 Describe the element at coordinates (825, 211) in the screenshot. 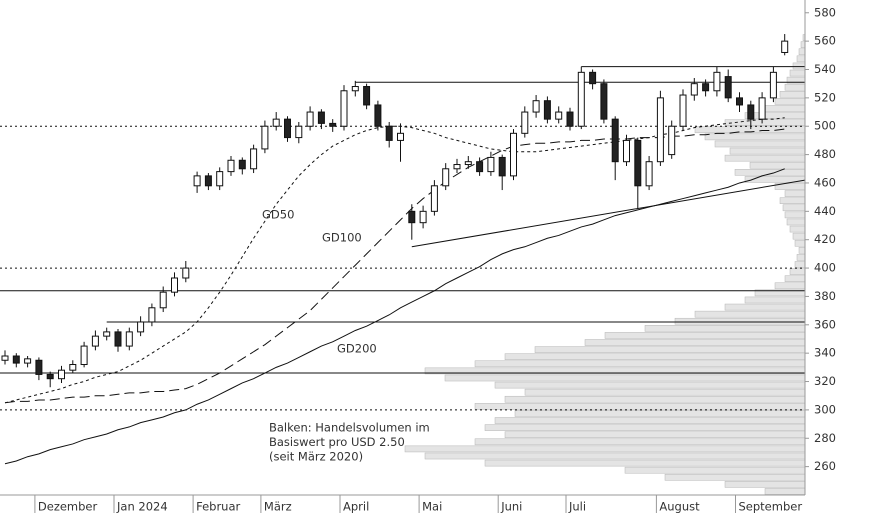

I see `y-tick-label: 440` at that location.